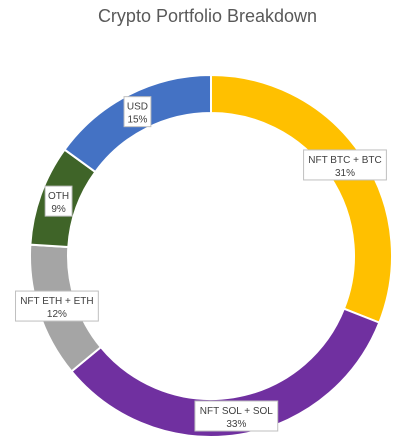 Image resolution: width=415 pixels, height=446 pixels. Describe the element at coordinates (137, 120) in the screenshot. I see `data-label-percent: 15%` at that location.